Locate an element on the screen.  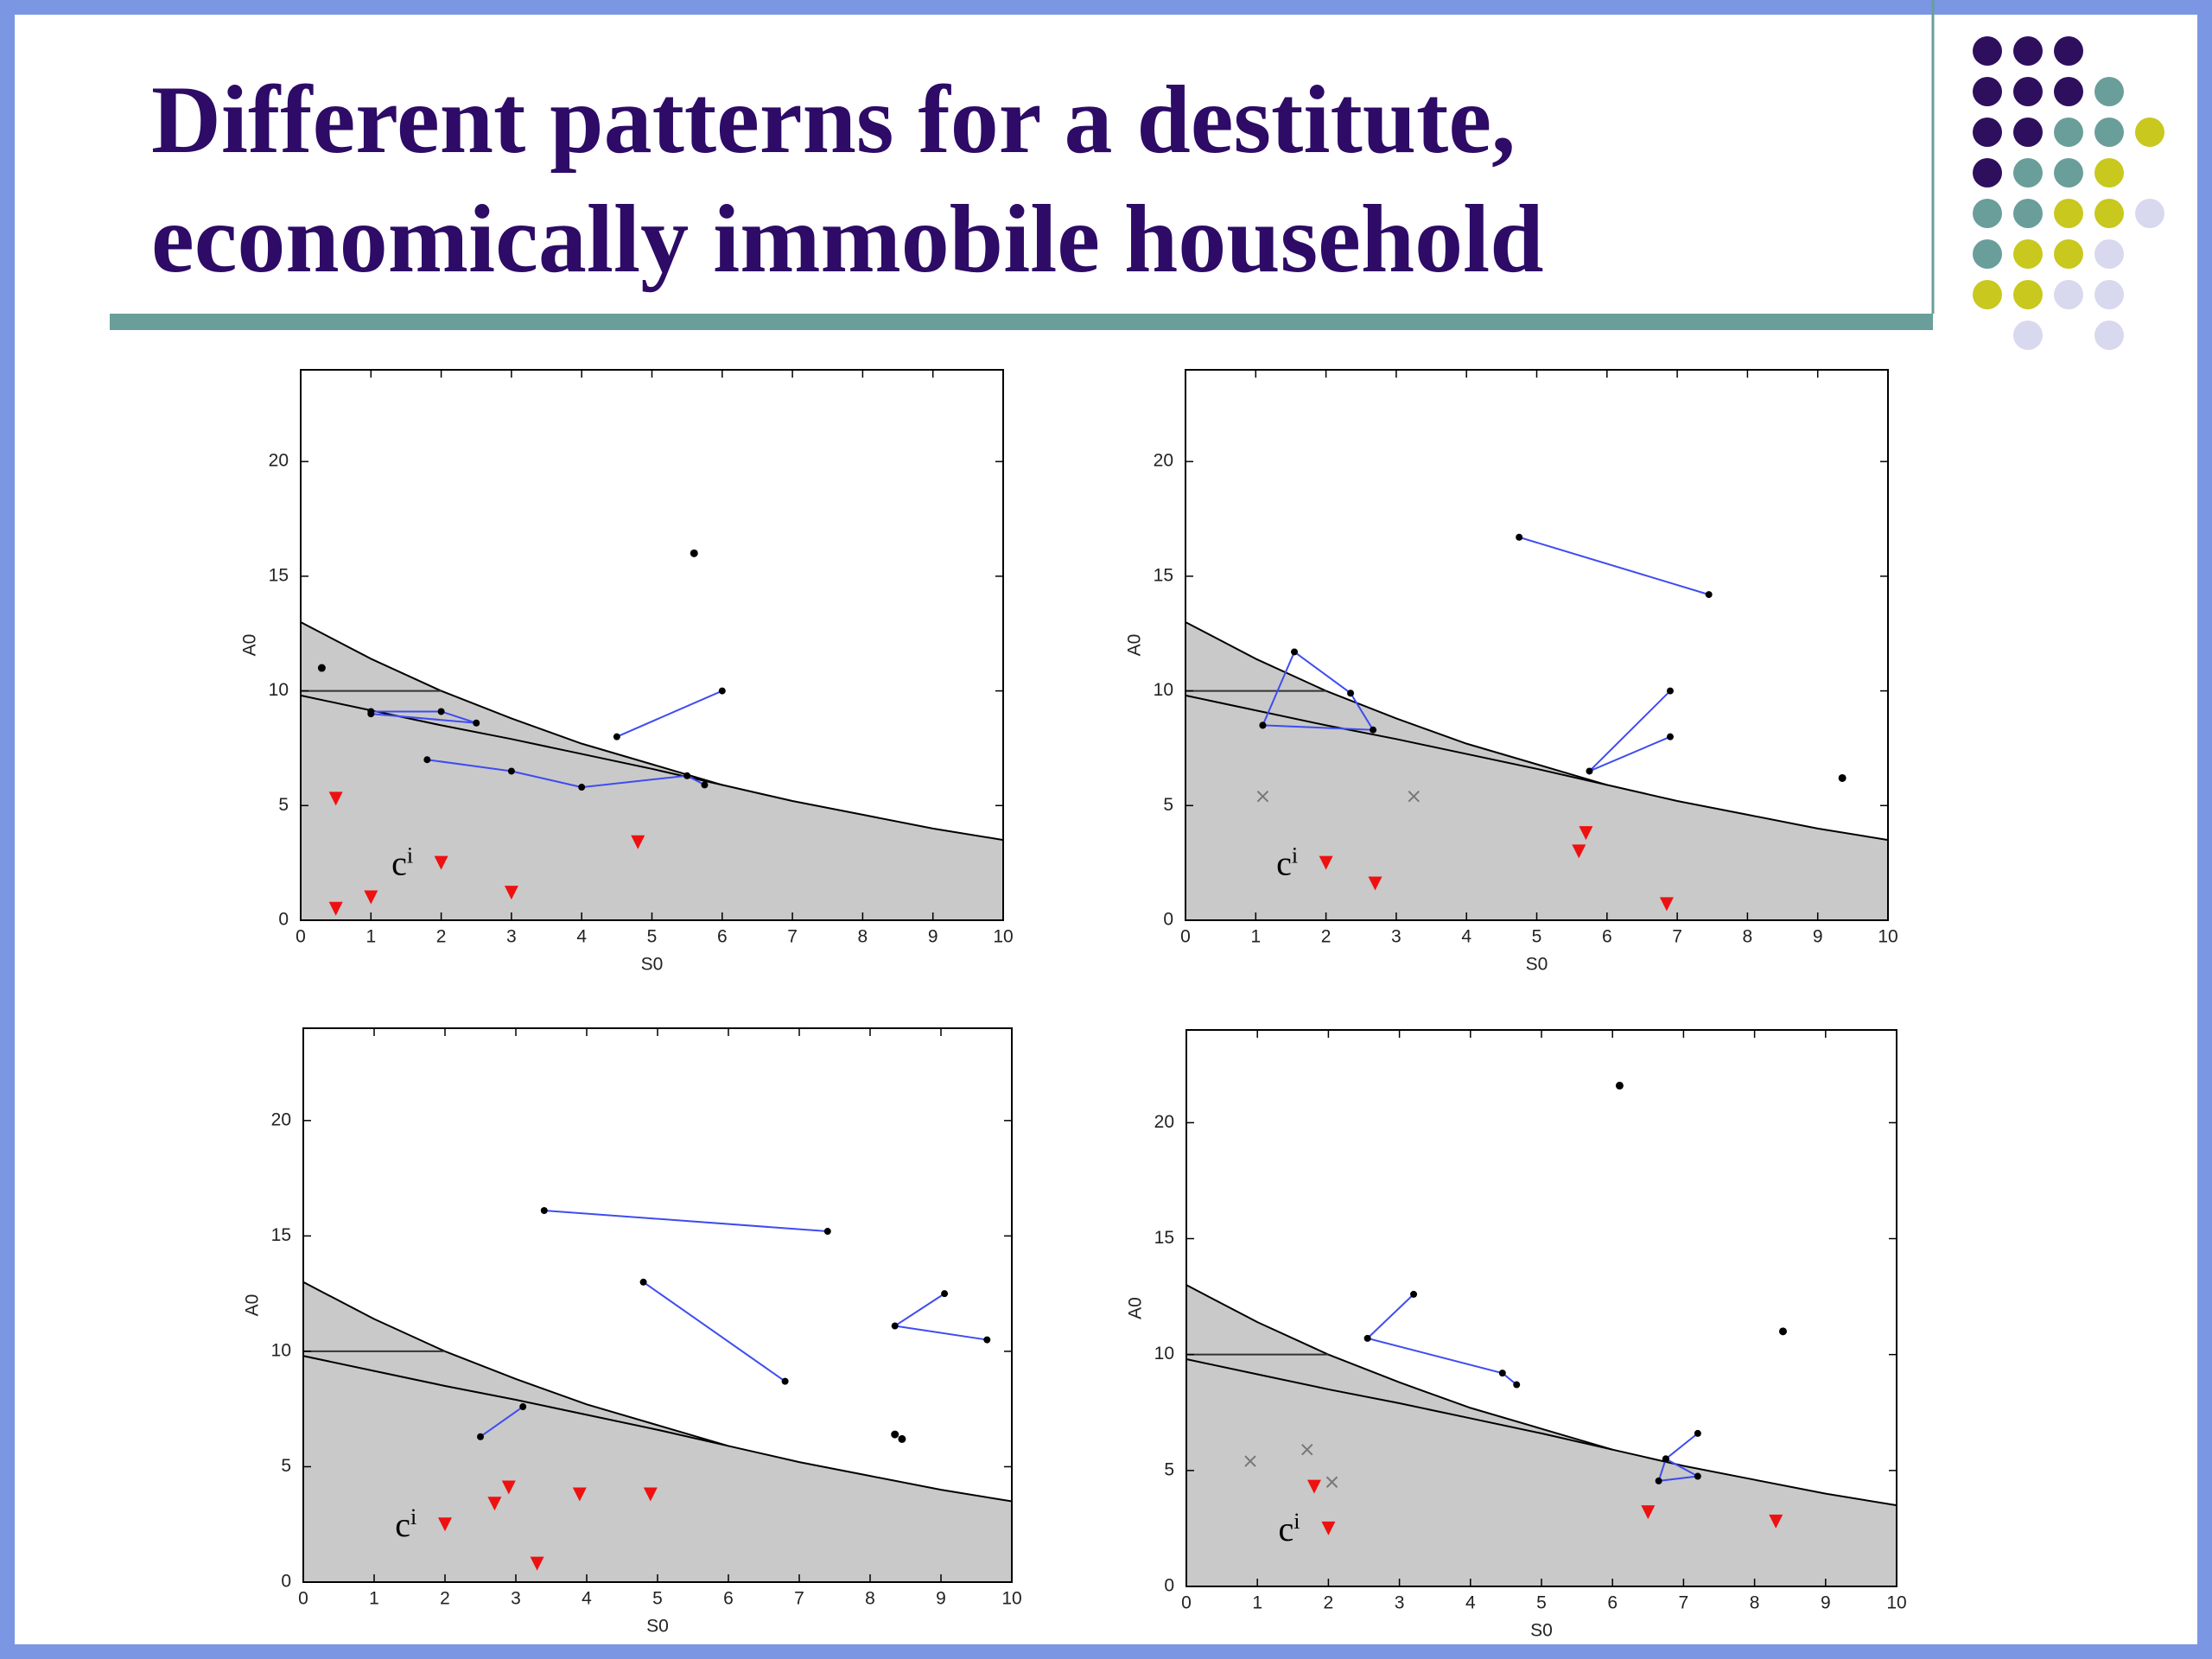
shaded-region is located at coordinates (657, 1431).